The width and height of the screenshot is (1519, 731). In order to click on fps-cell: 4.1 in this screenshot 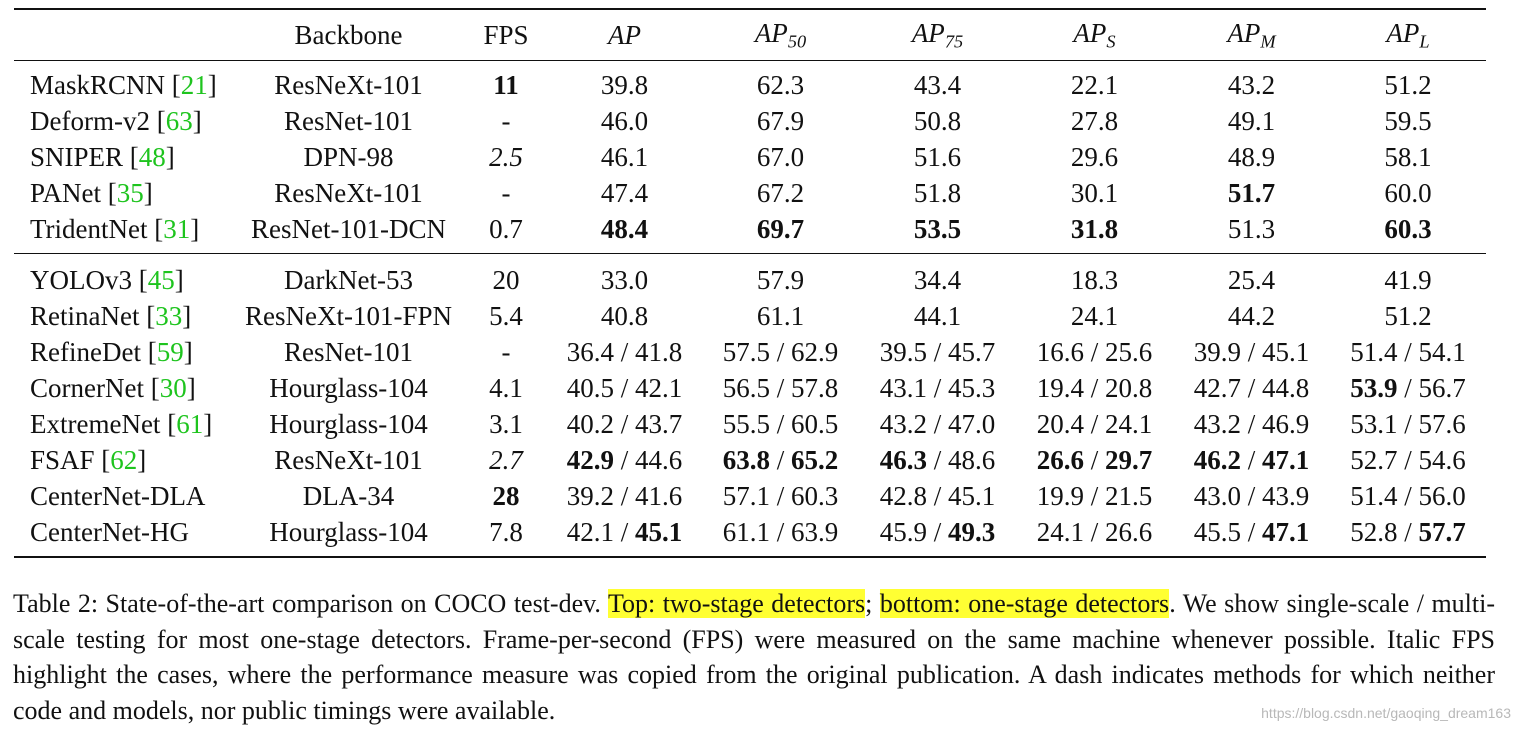, I will do `click(506, 387)`.